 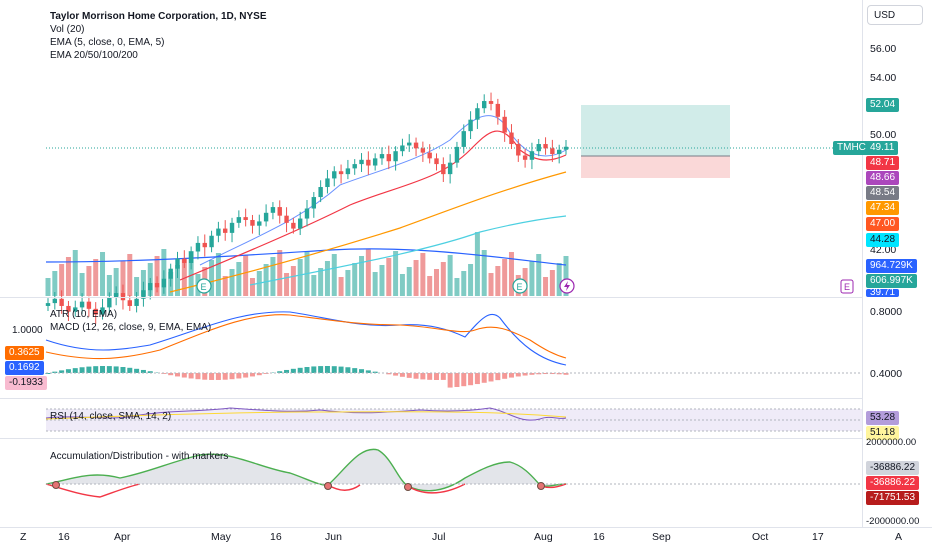 What do you see at coordinates (131, 327) in the screenshot?
I see `macd-label: MACD (12, 26, close, 9, EMA, EMA)` at bounding box center [131, 327].